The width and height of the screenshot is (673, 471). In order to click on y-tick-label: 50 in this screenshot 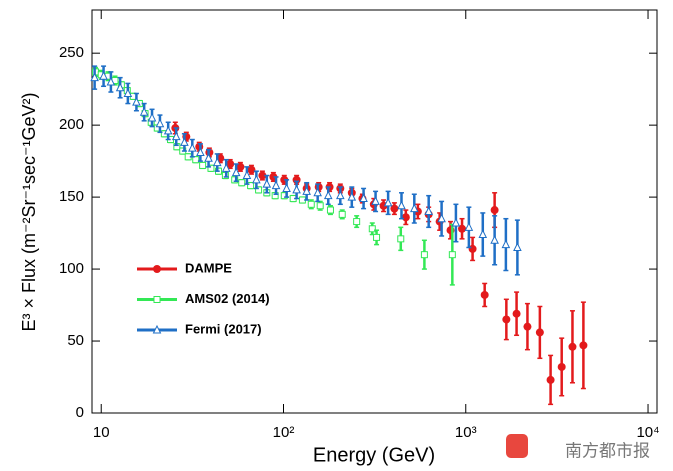, I will do `click(75, 340)`.